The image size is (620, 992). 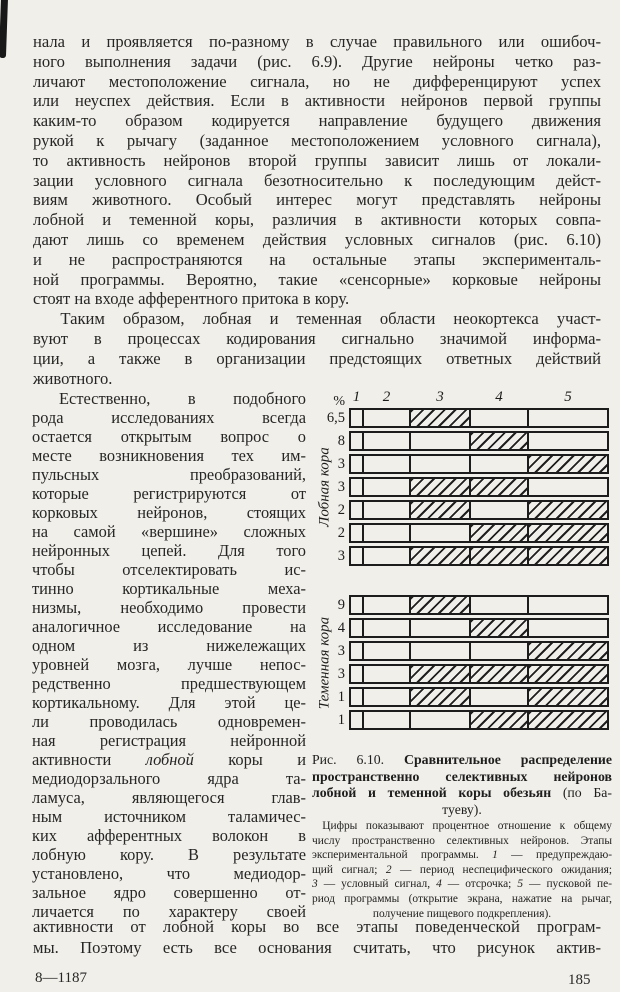 What do you see at coordinates (440, 397) in the screenshot?
I see `stage-number-label: 3` at bounding box center [440, 397].